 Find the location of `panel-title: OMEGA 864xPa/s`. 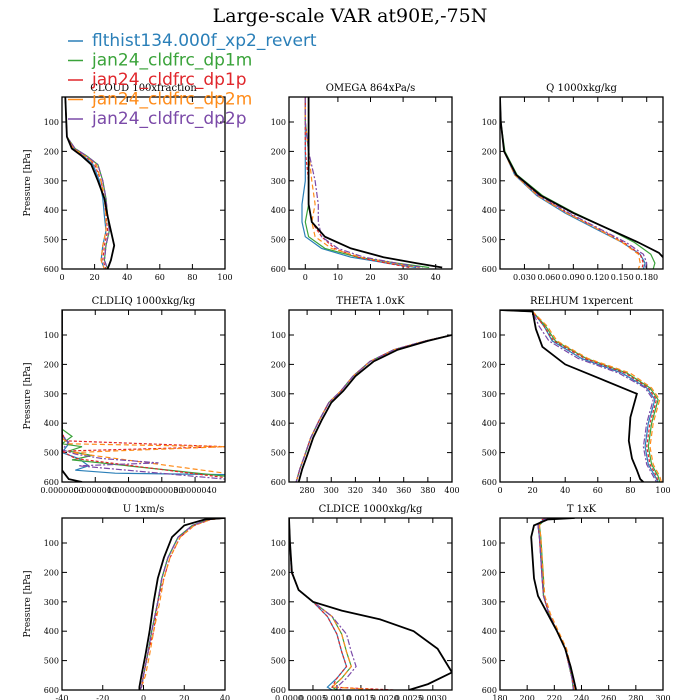

panel-title: OMEGA 864xPa/s is located at coordinates (371, 88).